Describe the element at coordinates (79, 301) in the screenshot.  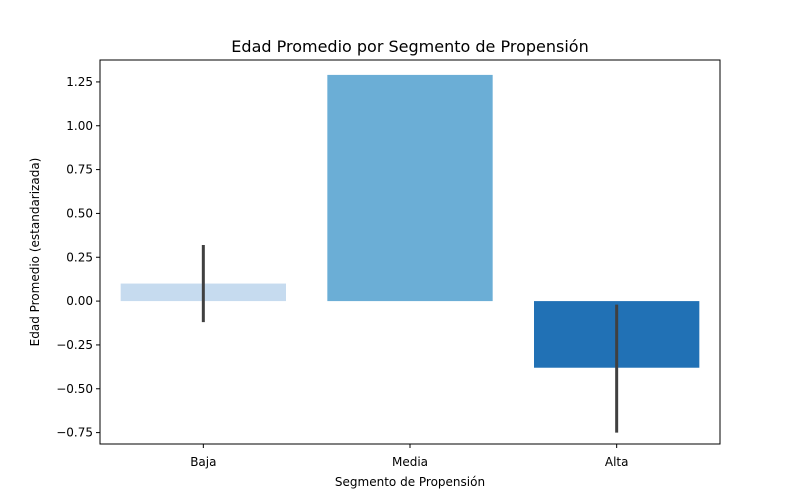
I see `y-tick-label: 0.00` at that location.